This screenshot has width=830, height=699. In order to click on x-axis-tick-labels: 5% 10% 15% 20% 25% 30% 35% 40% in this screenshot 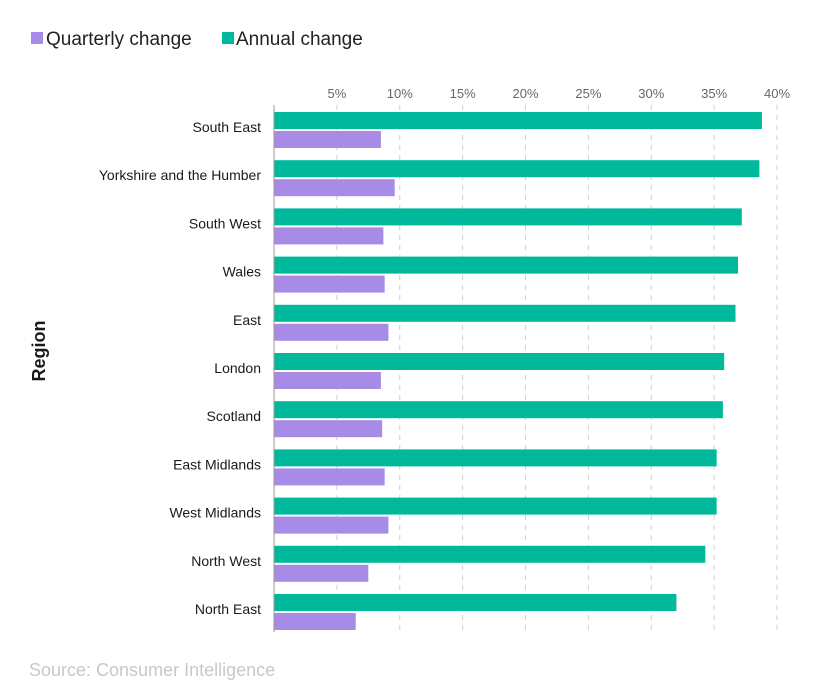, I will do `click(558, 93)`.